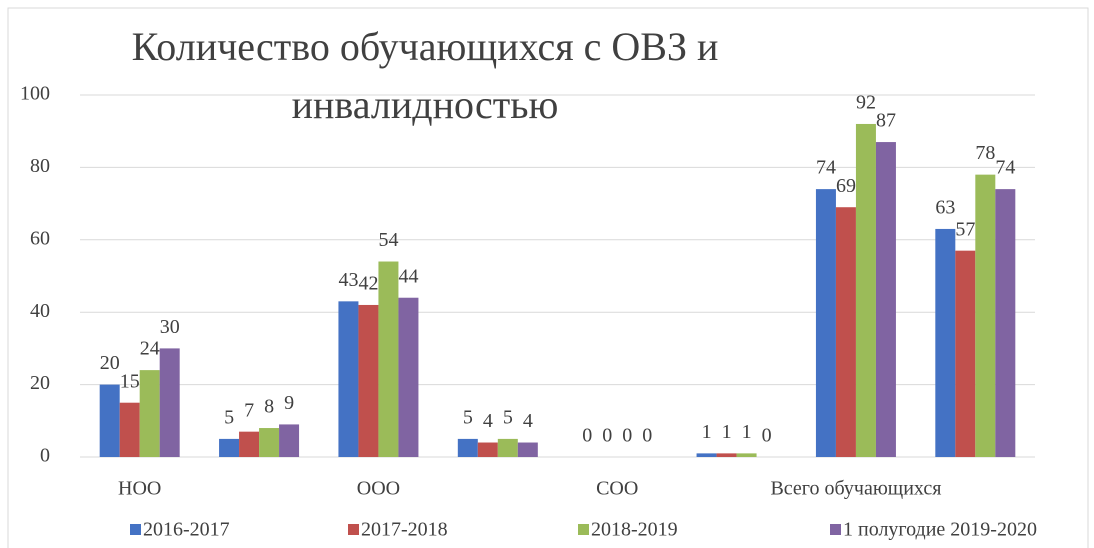  I want to click on data-label: 42, so click(368, 284).